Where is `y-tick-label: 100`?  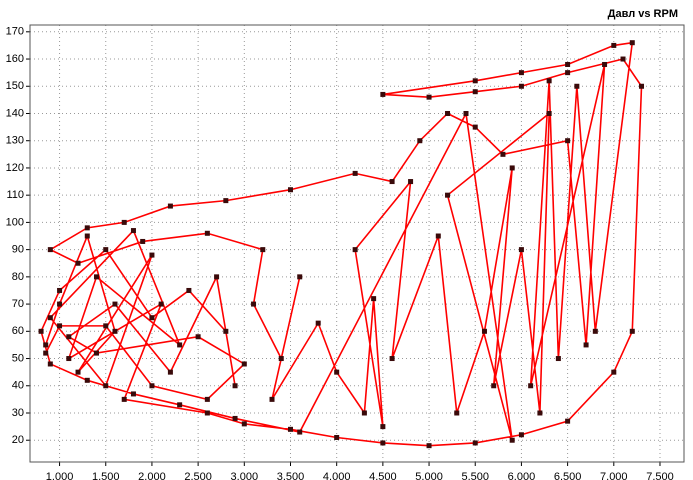
y-tick-label: 100 is located at coordinates (15, 222).